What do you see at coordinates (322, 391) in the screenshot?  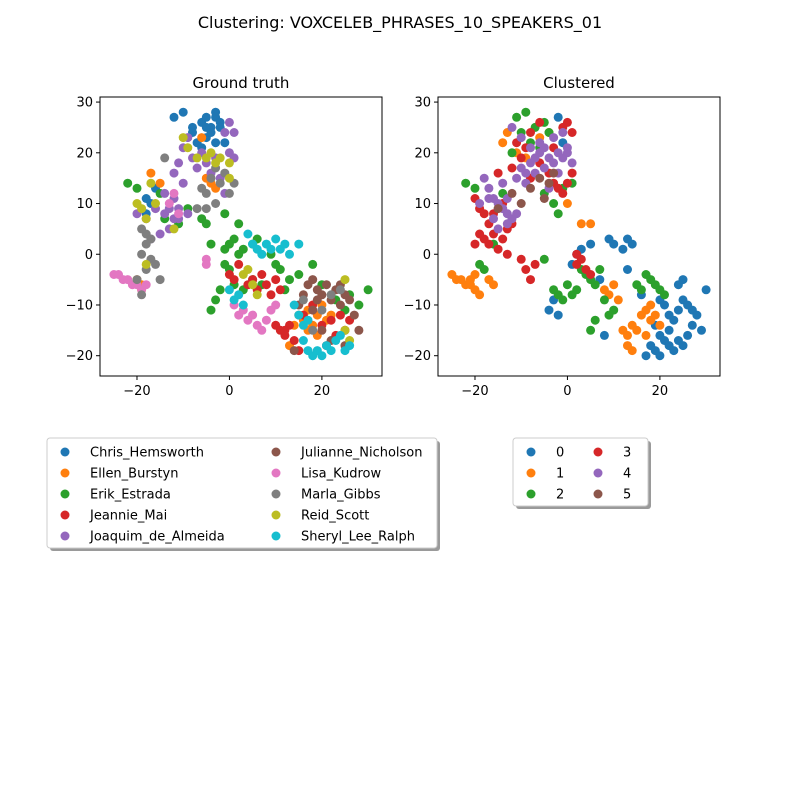 I see `x-tick-label: 20` at bounding box center [322, 391].